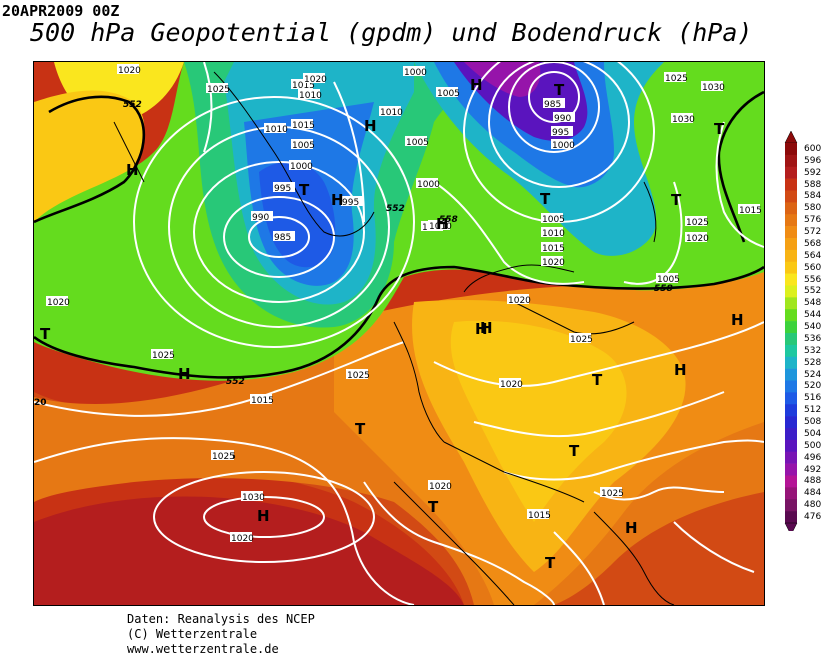 Image resolution: width=833 pixels, height=668 pixels. I want to click on legend-level-label: 516, so click(813, 398).